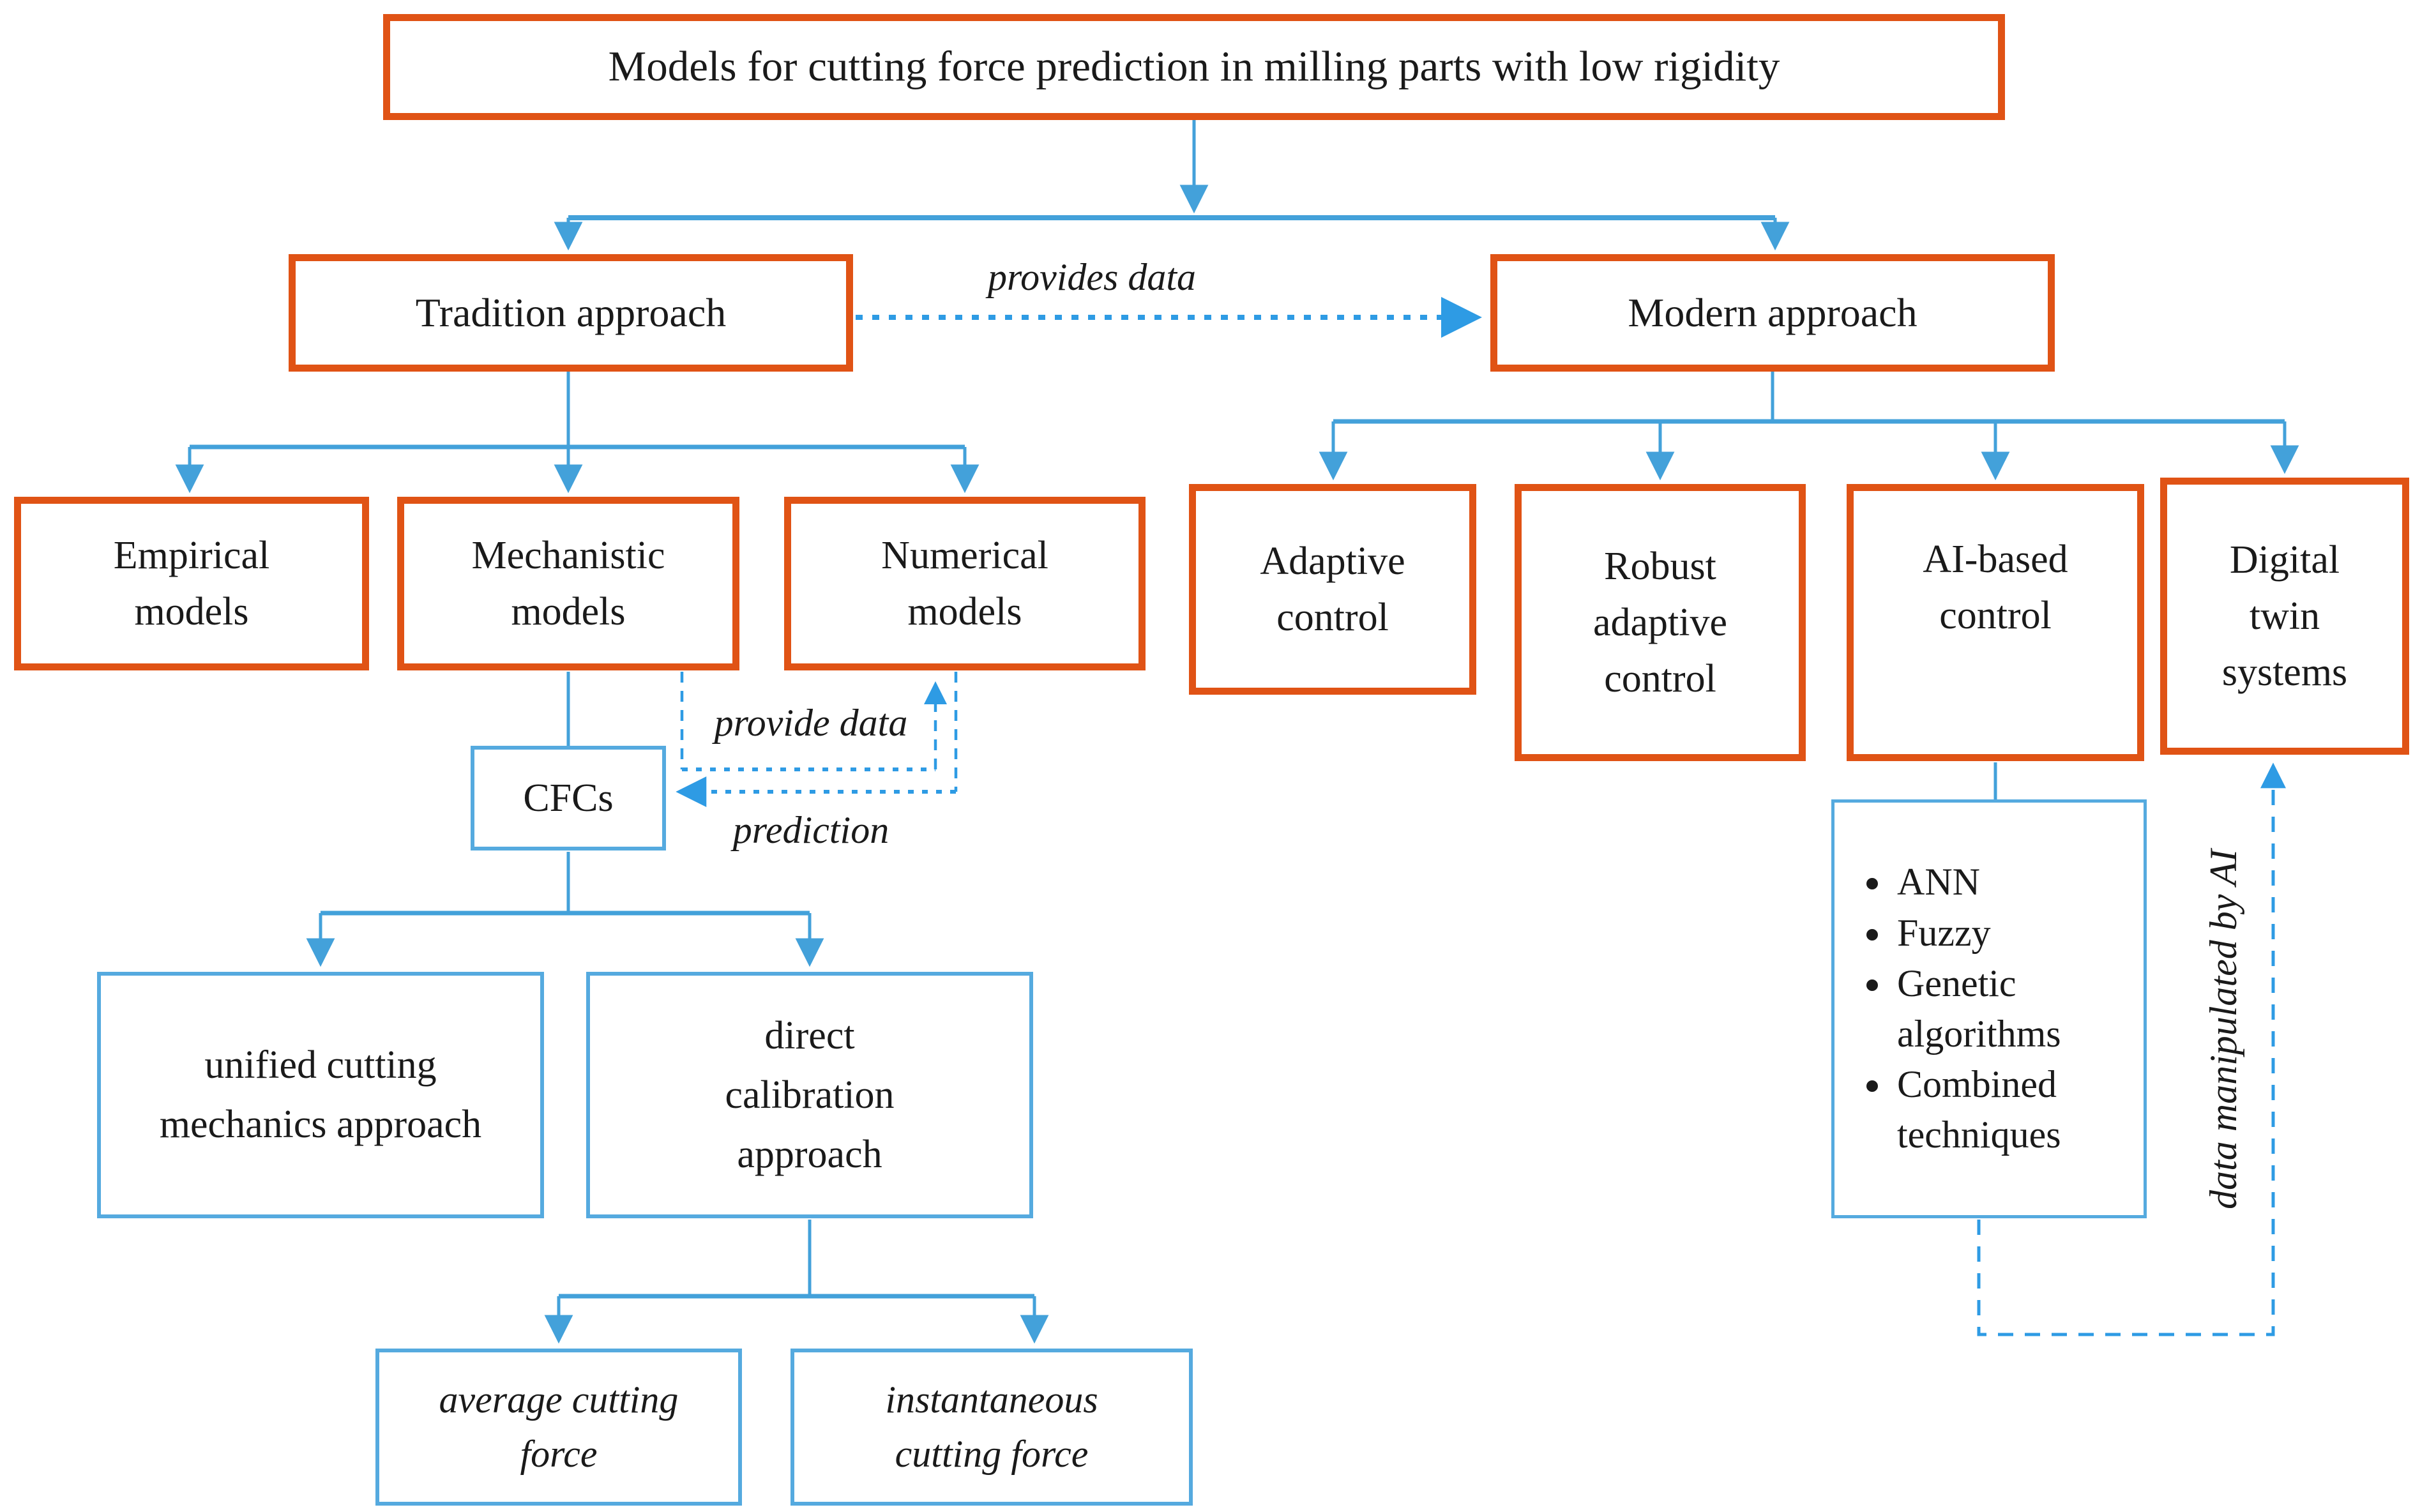 The width and height of the screenshot is (2413, 1512). I want to click on node-aibased-label: AI-based control, so click(1995, 587).